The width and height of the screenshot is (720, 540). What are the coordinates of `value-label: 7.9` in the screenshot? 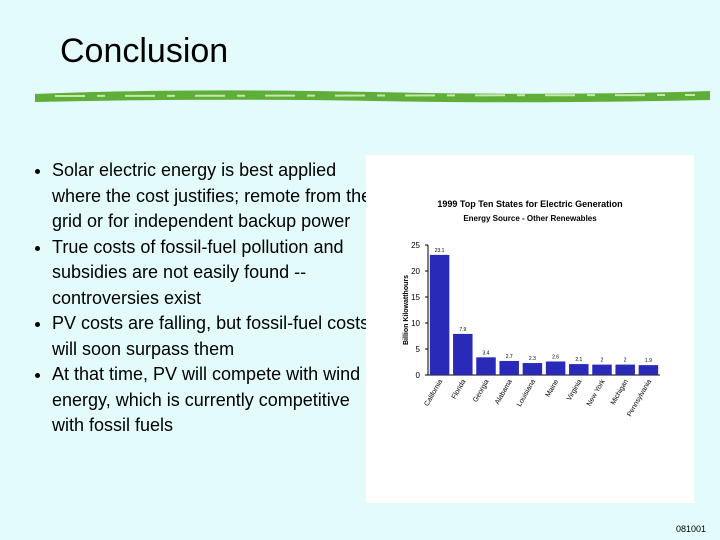 It's located at (462, 330).